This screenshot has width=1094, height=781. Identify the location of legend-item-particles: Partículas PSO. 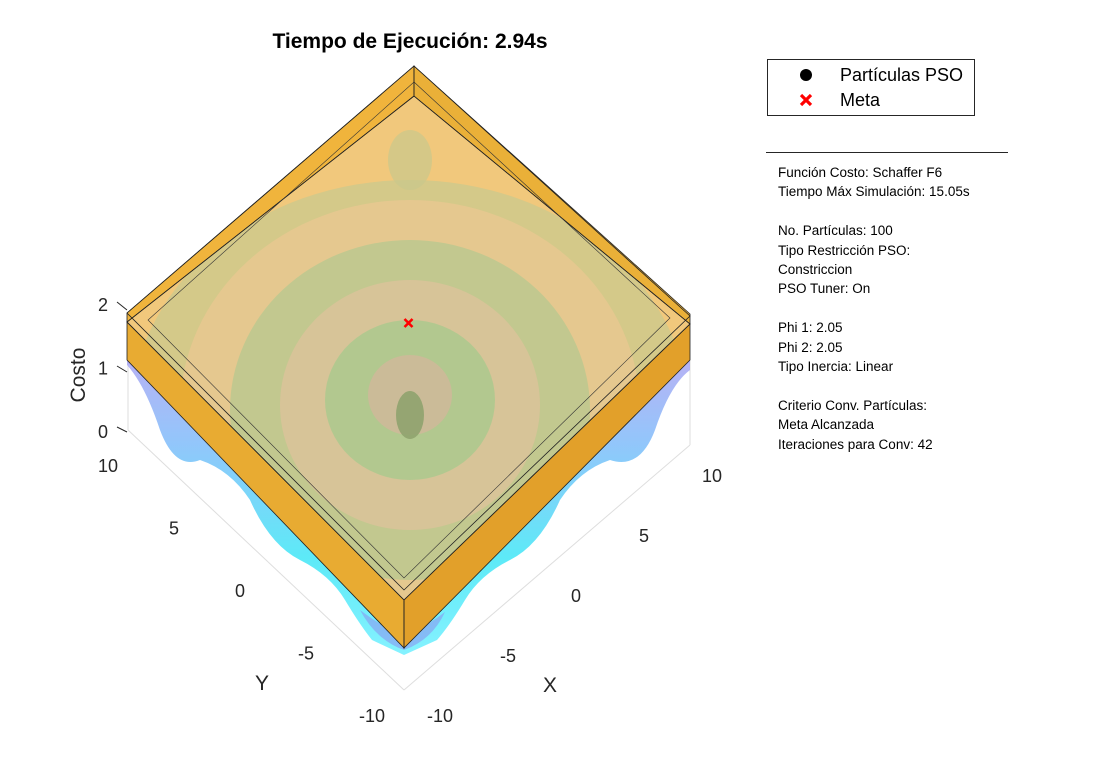
(871, 76).